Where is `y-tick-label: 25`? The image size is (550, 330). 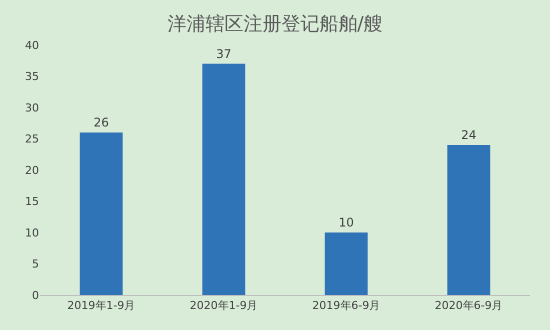
y-tick-label: 25 is located at coordinates (32, 139).